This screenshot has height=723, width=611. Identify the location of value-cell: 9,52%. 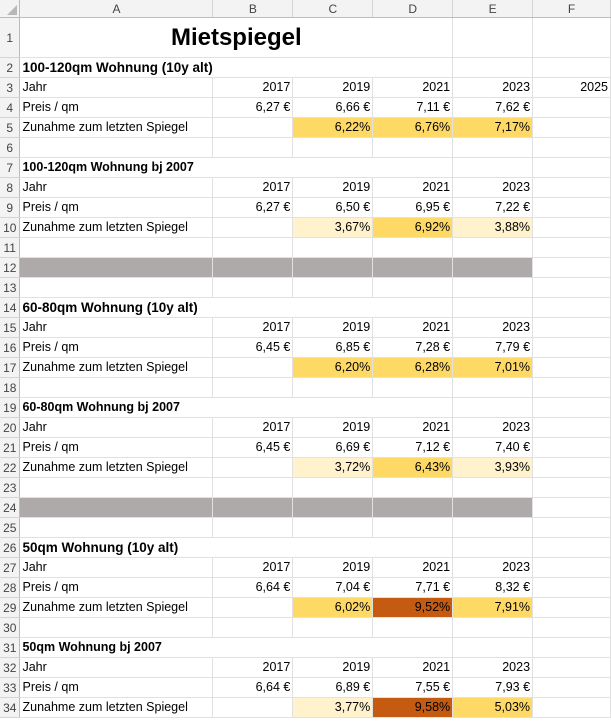
(413, 607).